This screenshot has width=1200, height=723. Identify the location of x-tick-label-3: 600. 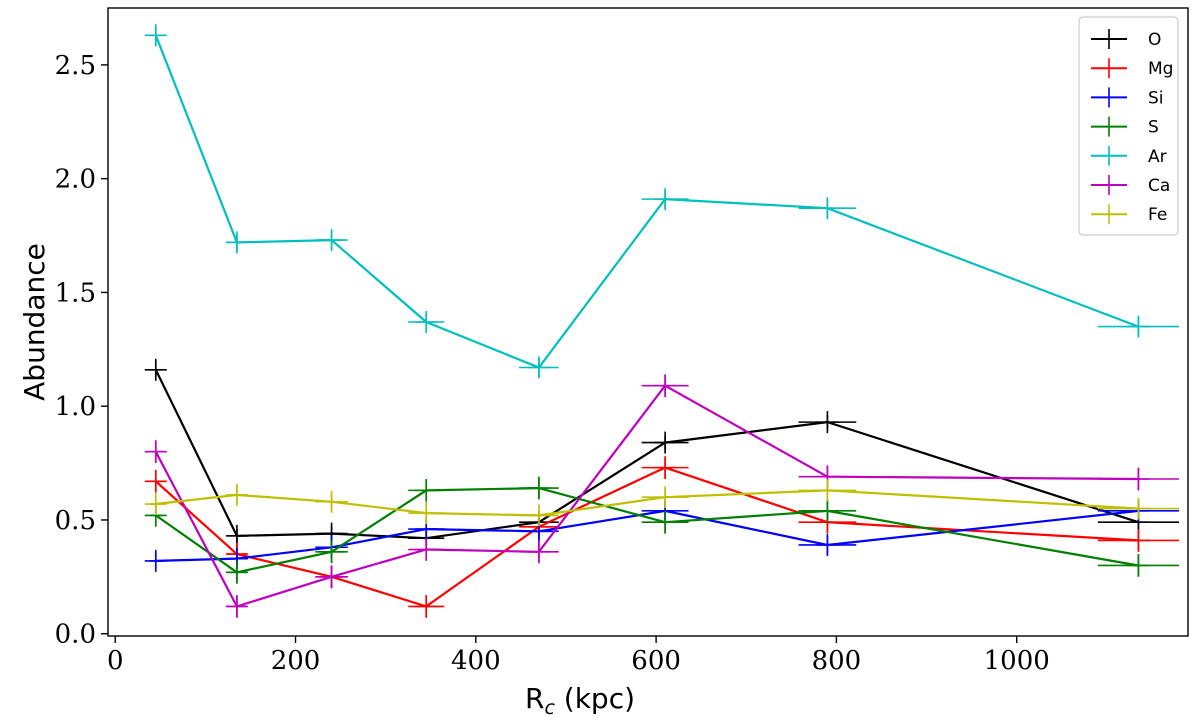
(656, 661).